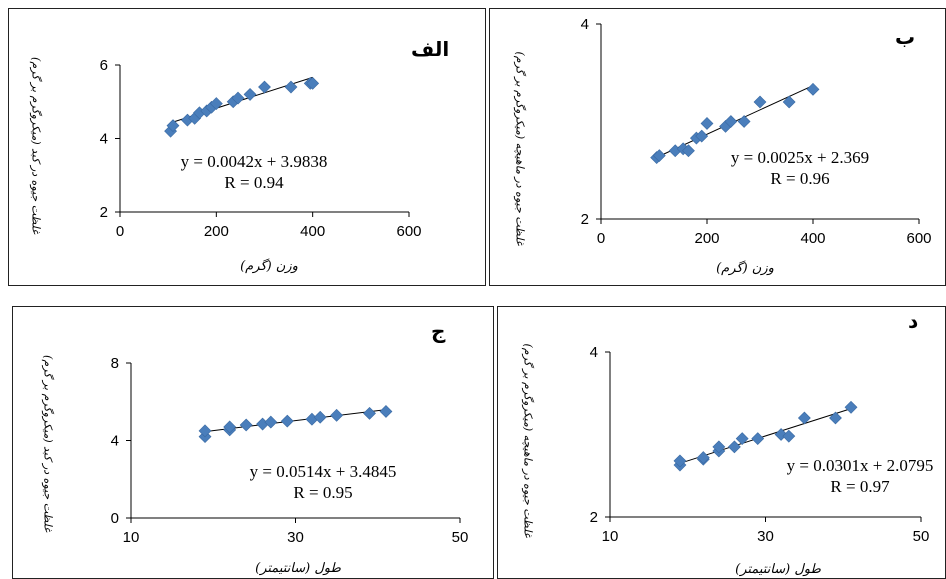 This screenshot has height=579, width=946. What do you see at coordinates (104, 212) in the screenshot?
I see `y-tick-label-alef: 2` at bounding box center [104, 212].